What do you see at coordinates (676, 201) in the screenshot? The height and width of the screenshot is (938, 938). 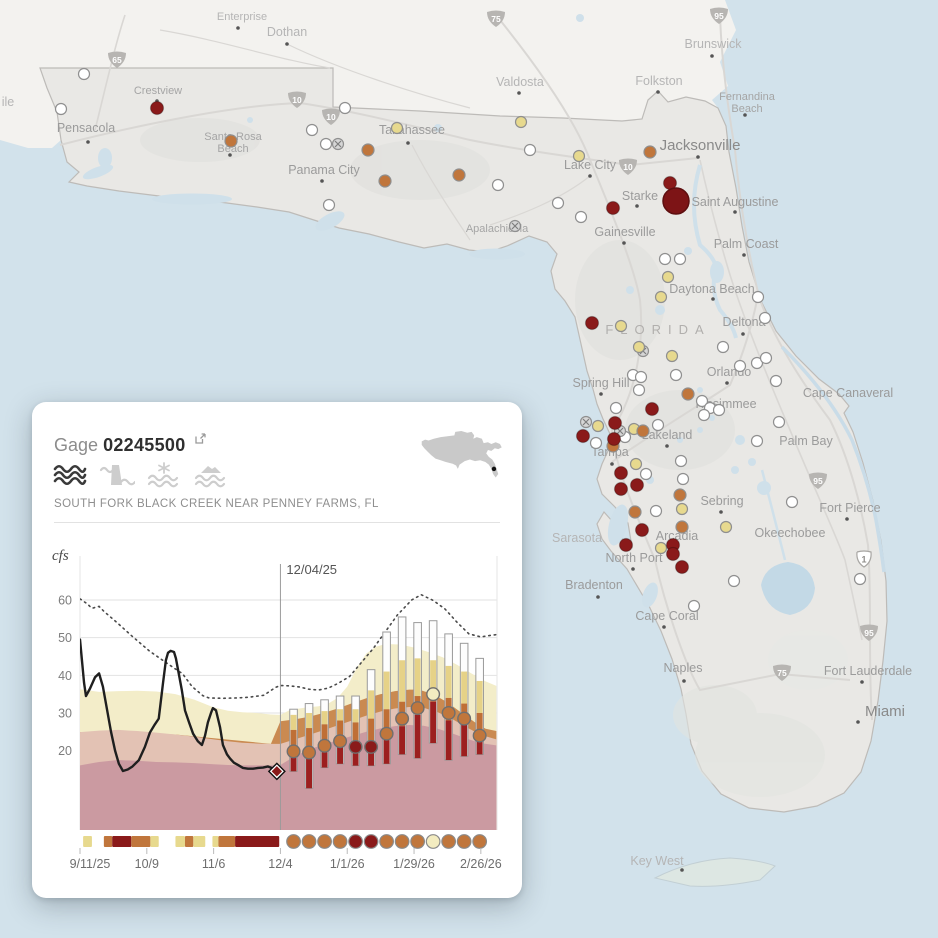 I see `selected-station-dot` at bounding box center [676, 201].